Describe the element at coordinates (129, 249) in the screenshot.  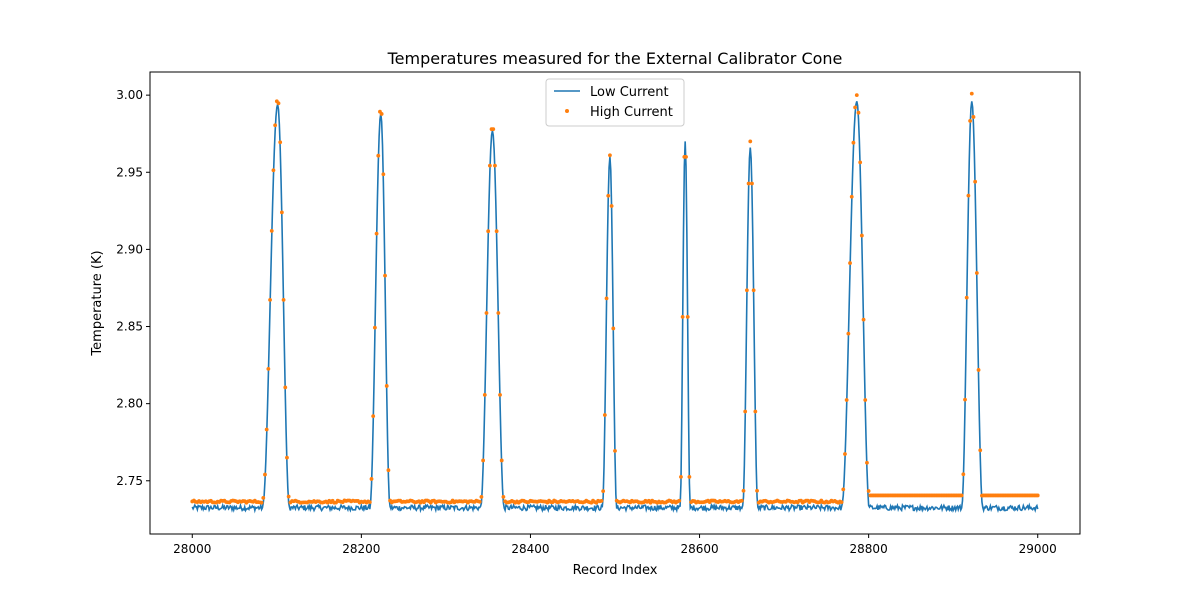
I see `y-tick-label: 2.90` at that location.